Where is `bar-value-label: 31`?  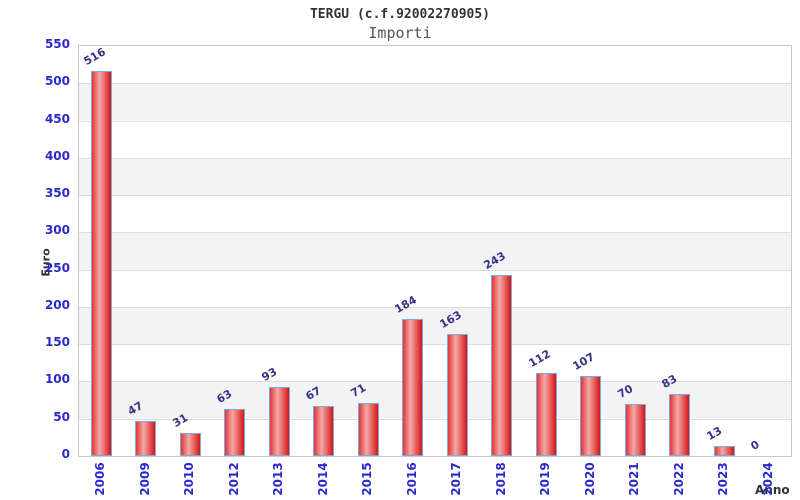 bar-value-label: 31 is located at coordinates (180, 420).